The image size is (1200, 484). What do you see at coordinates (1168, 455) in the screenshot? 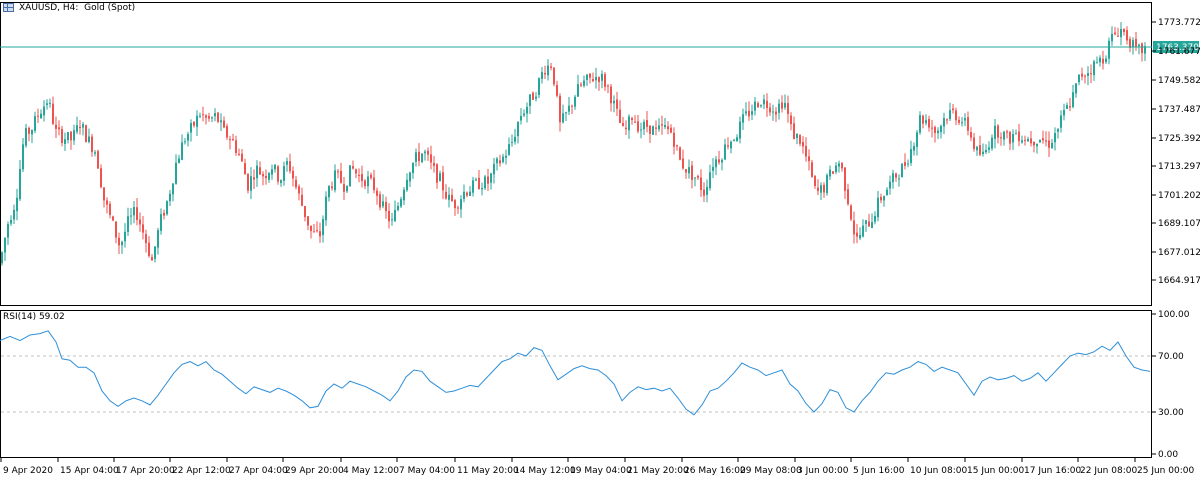
I see `rsi-tick-label: 0.00` at bounding box center [1168, 455].